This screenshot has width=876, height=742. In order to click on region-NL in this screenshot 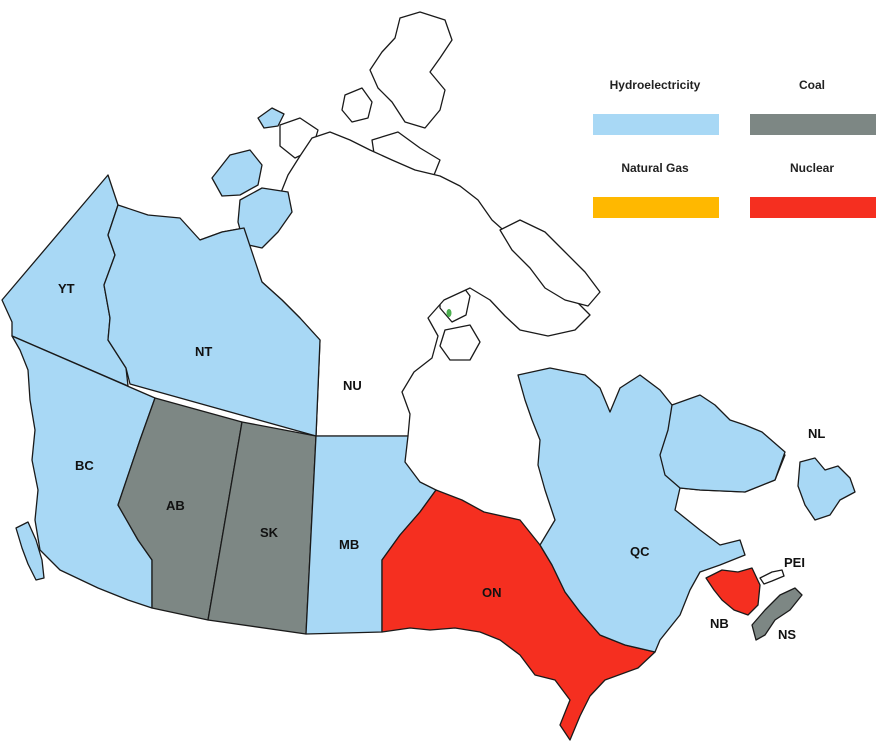, I will do `click(722, 443)`.